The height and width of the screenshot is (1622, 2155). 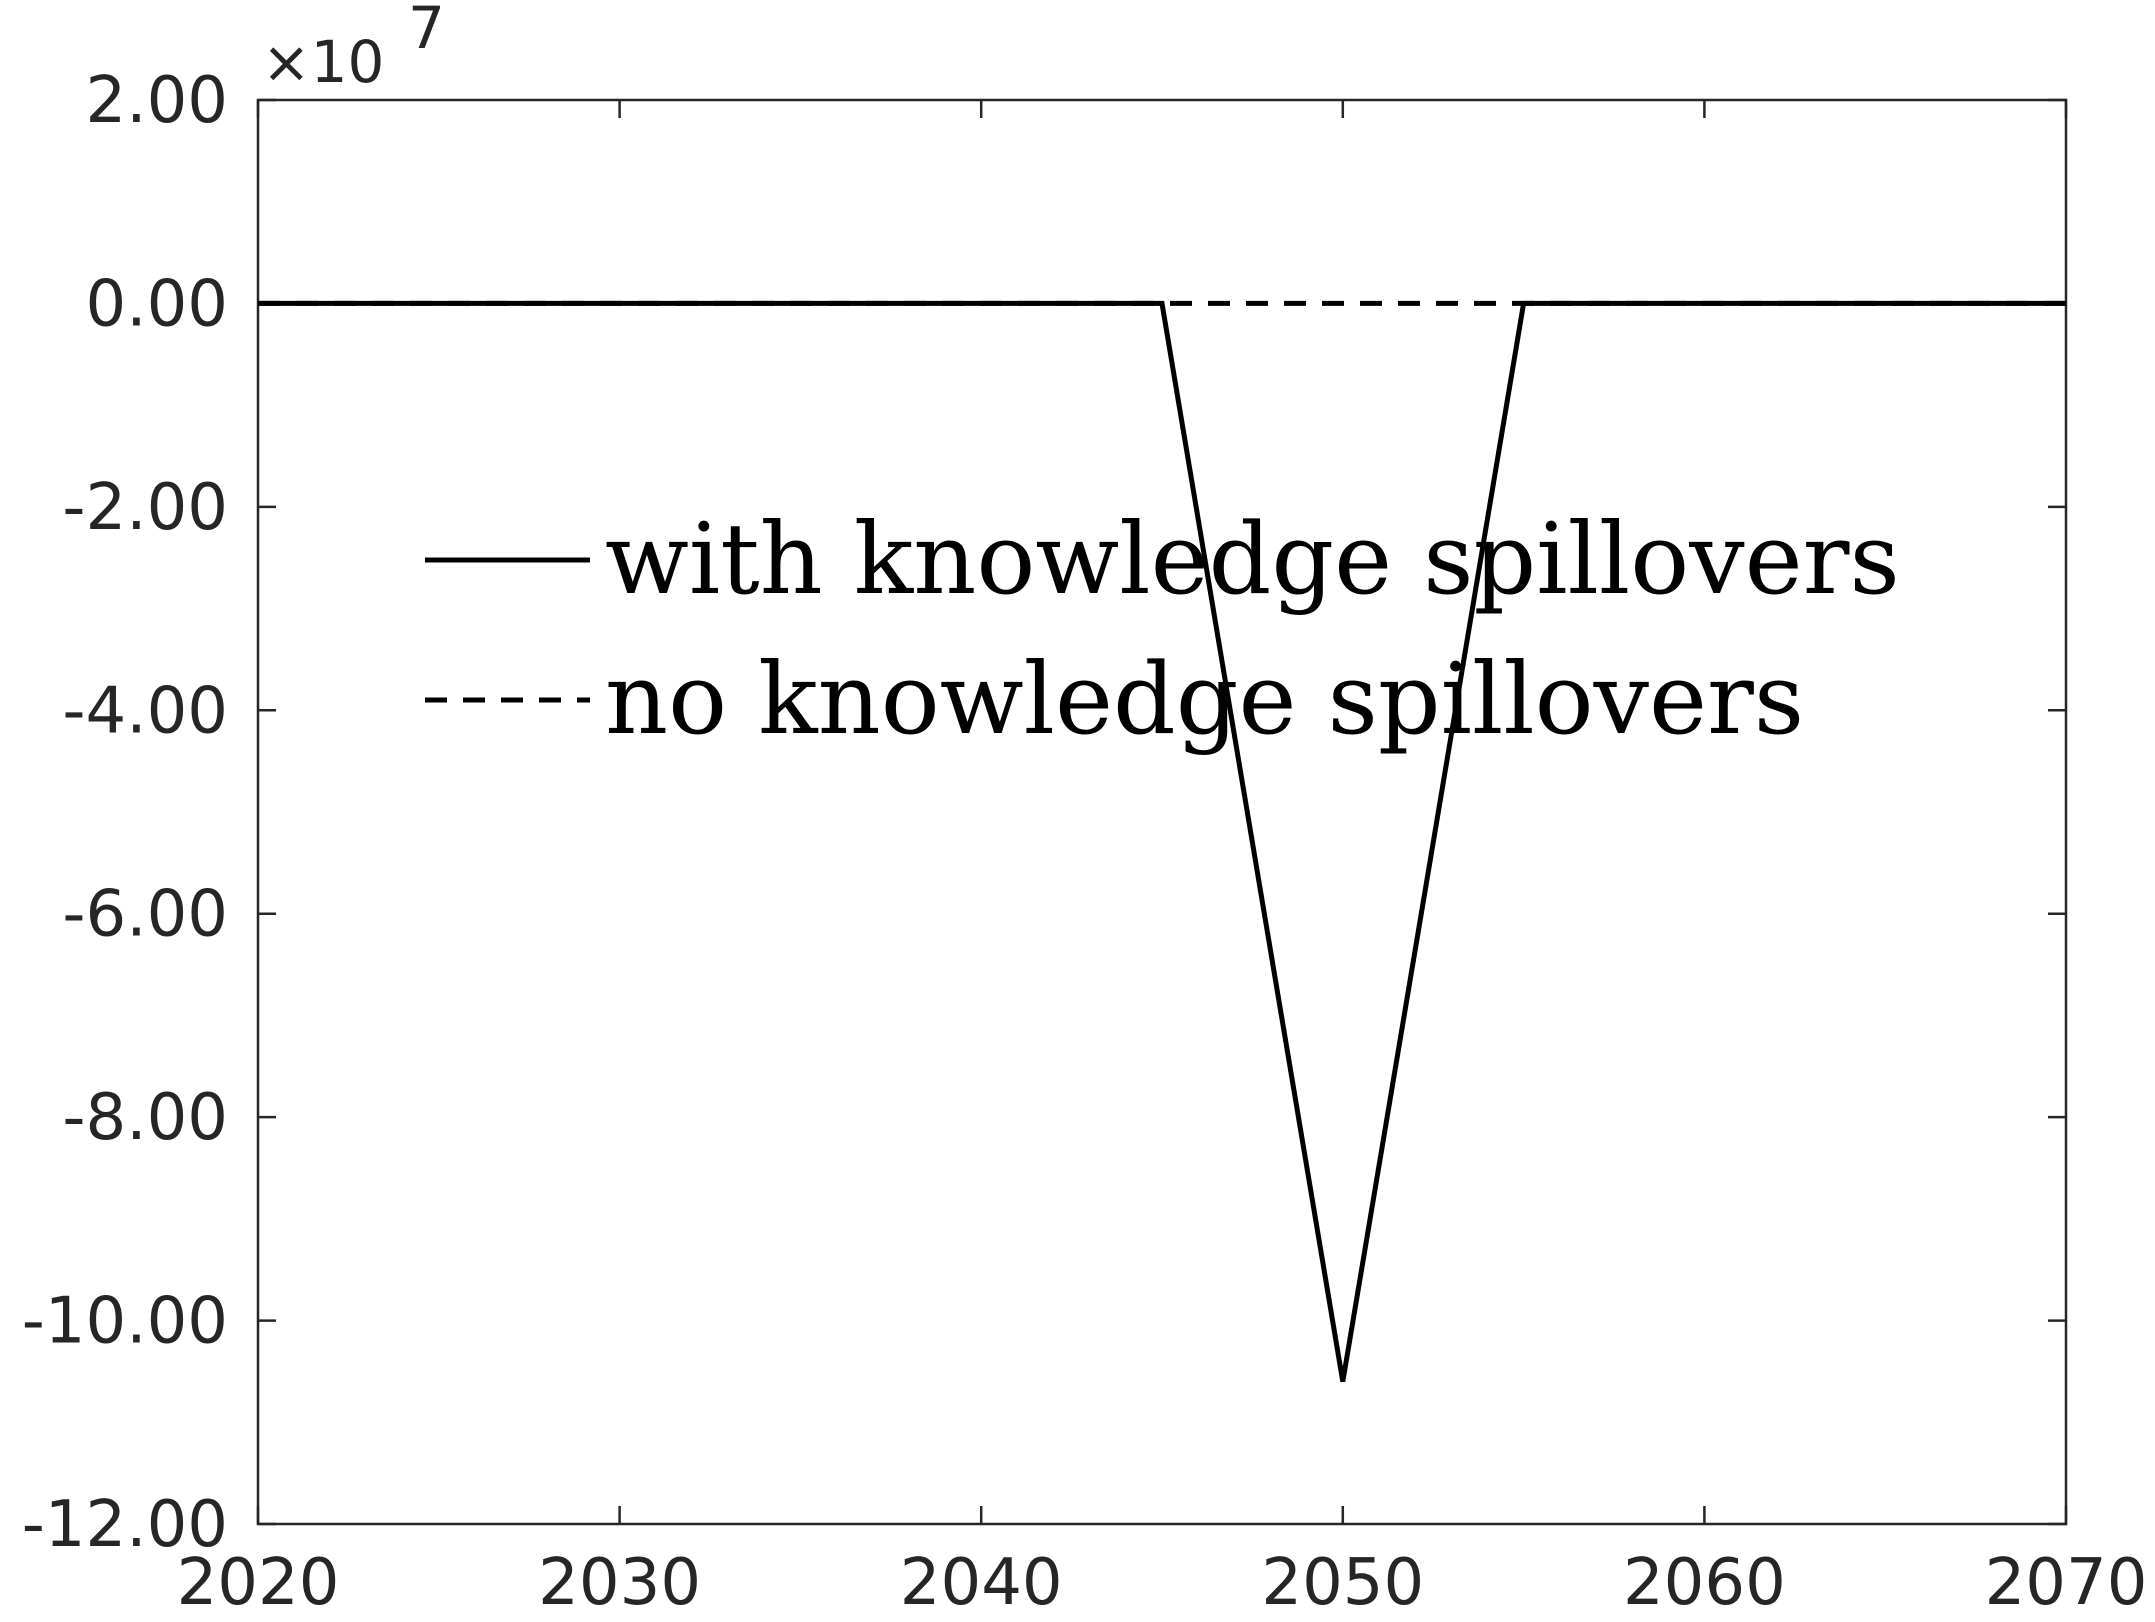 What do you see at coordinates (2066, 1583) in the screenshot?
I see `x-tick-label: 2070` at bounding box center [2066, 1583].